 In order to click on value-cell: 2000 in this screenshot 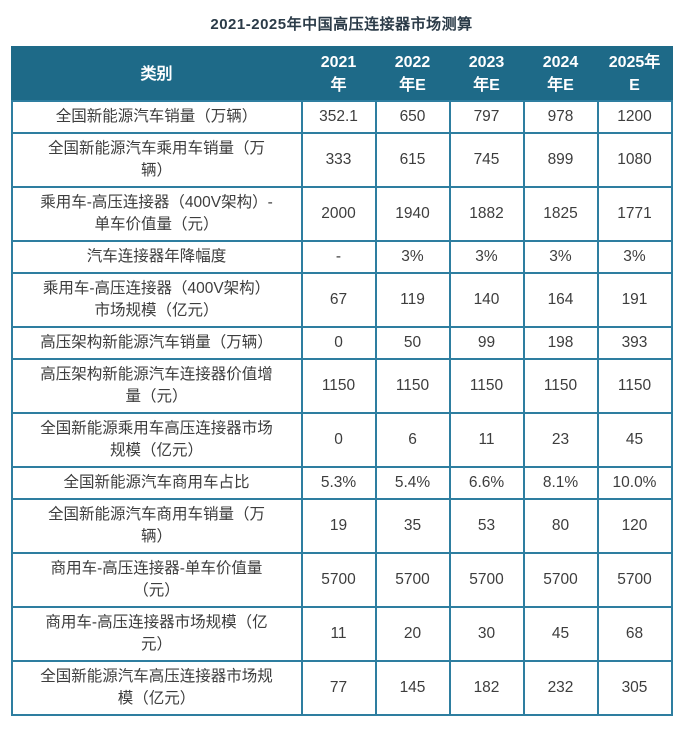, I will do `click(338, 214)`.